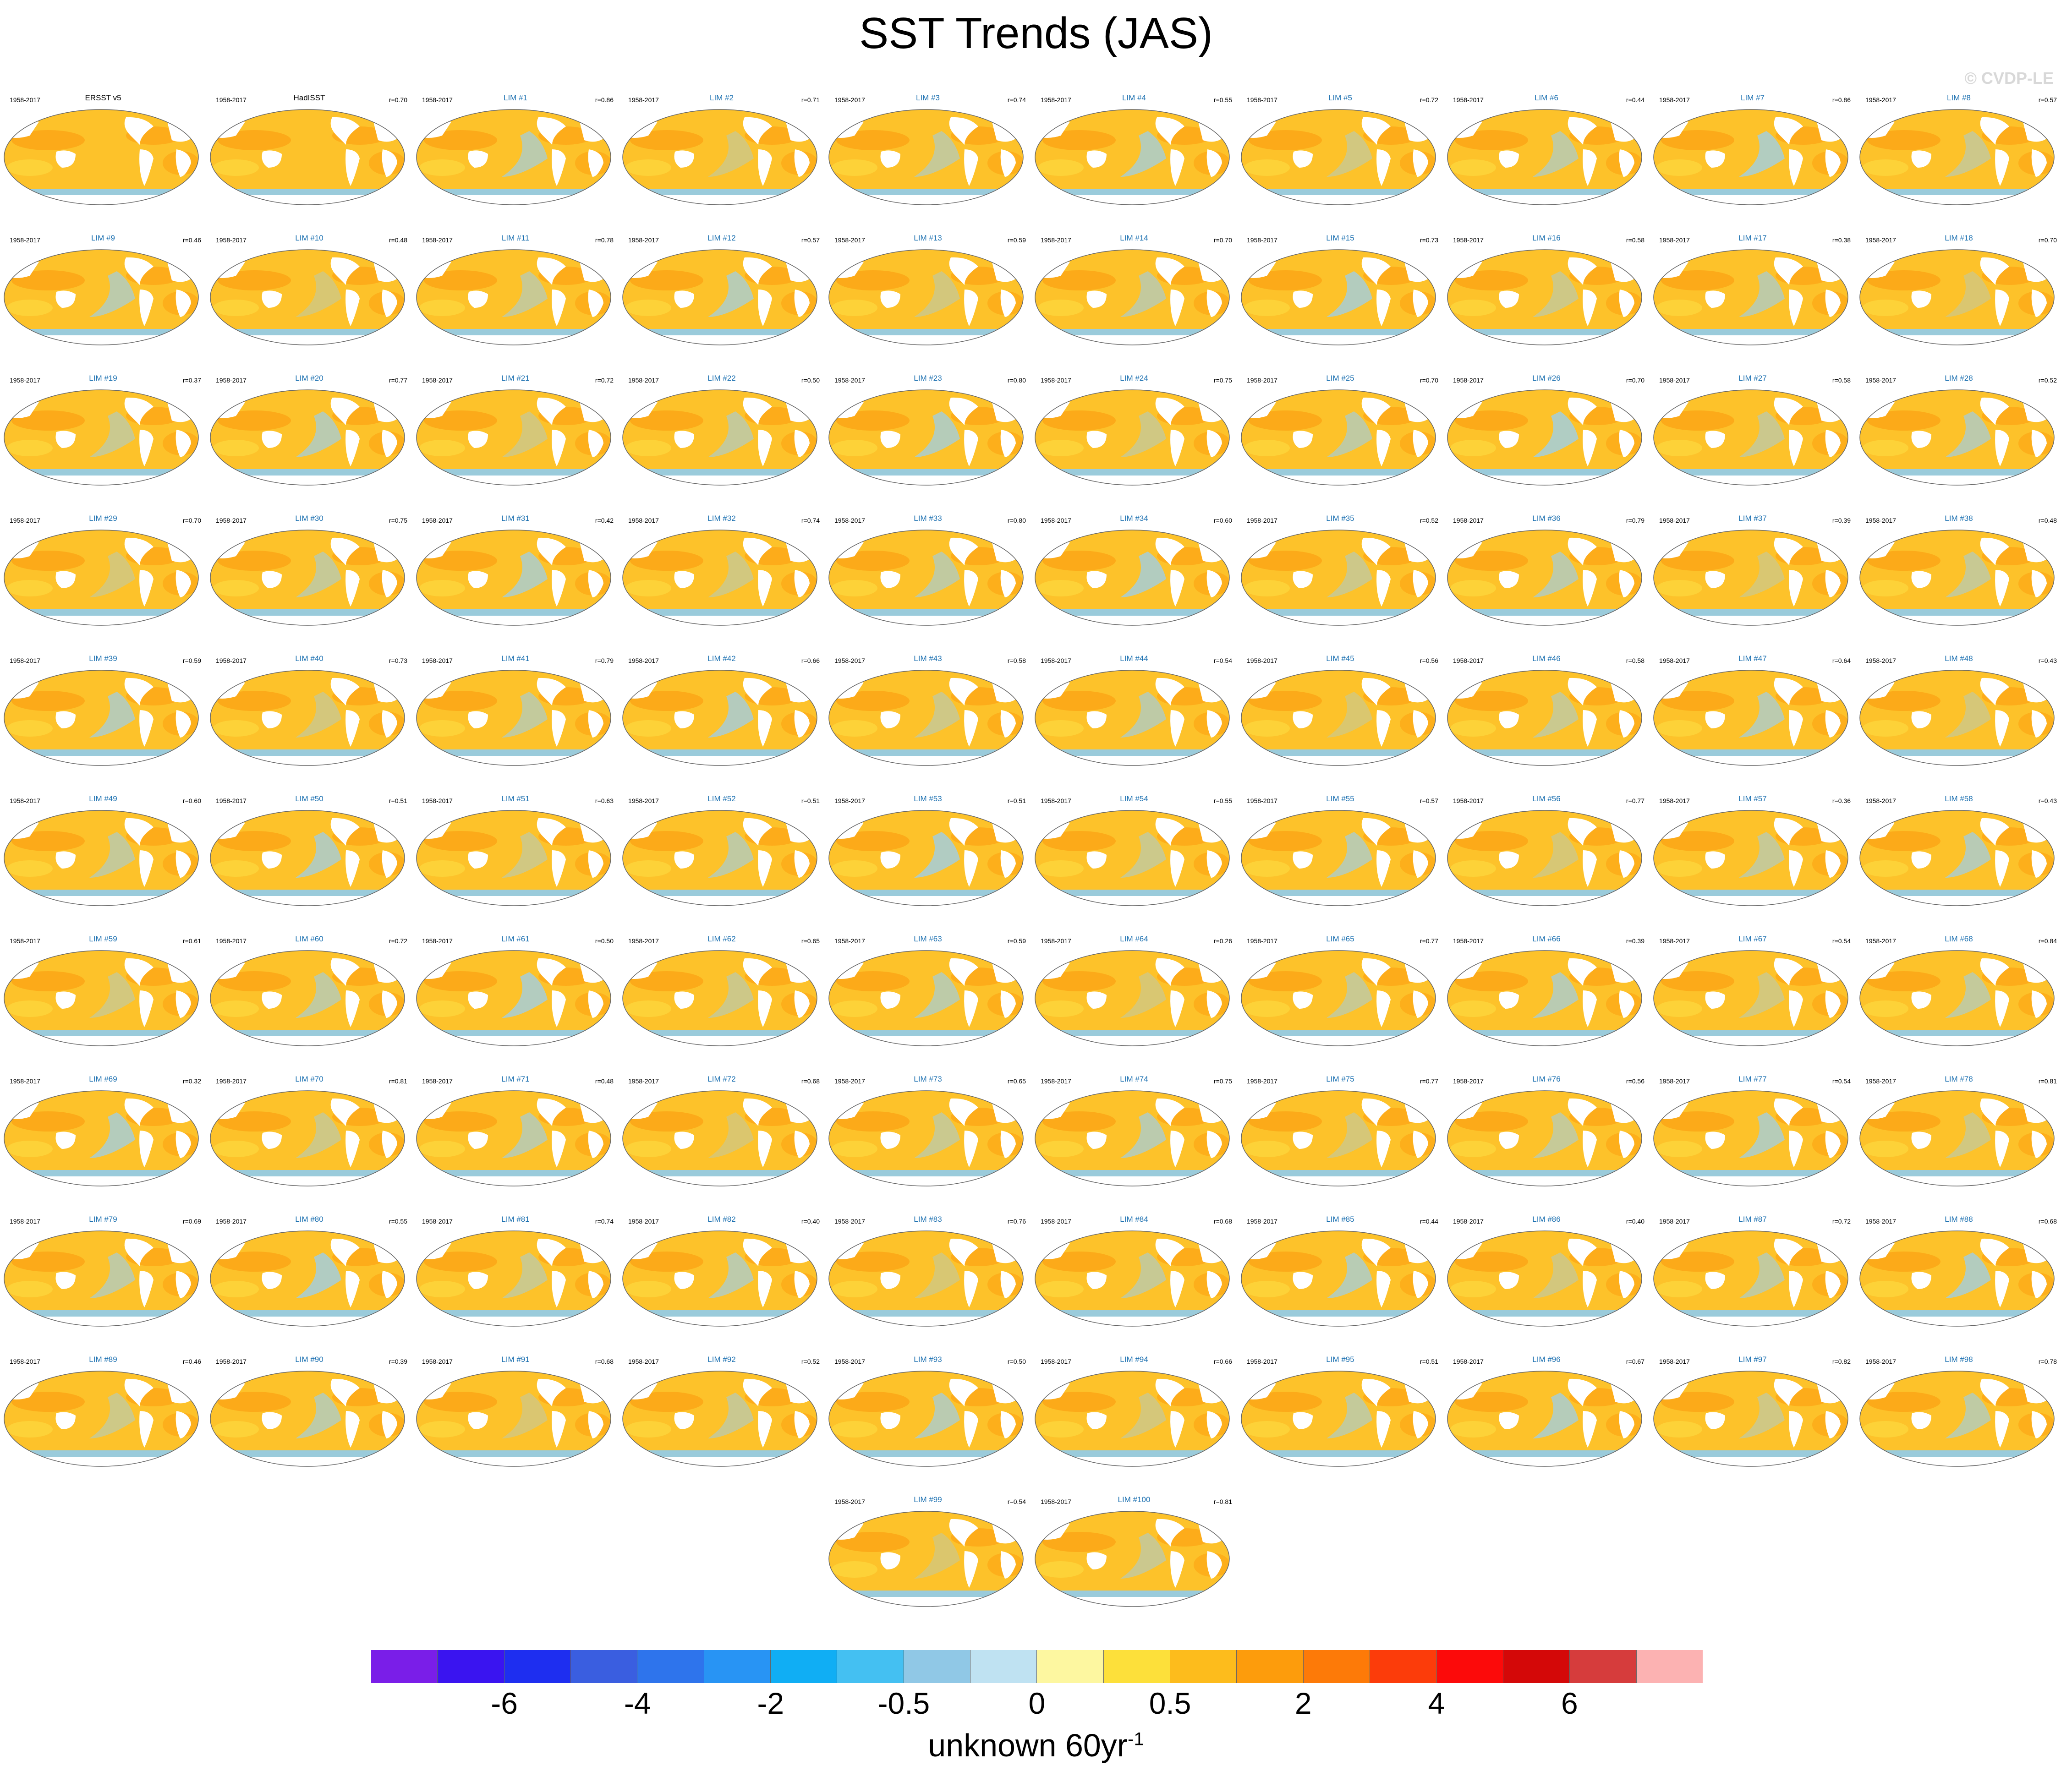  Describe the element at coordinates (309, 1360) in the screenshot. I see `panel-title: LIM #90` at that location.